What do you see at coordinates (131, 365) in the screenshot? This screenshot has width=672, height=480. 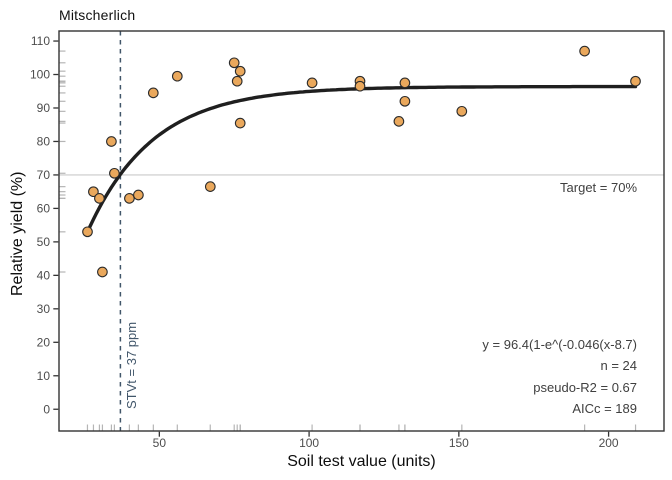 I see `stv-line-label: STVt = 37 ppm` at bounding box center [131, 365].